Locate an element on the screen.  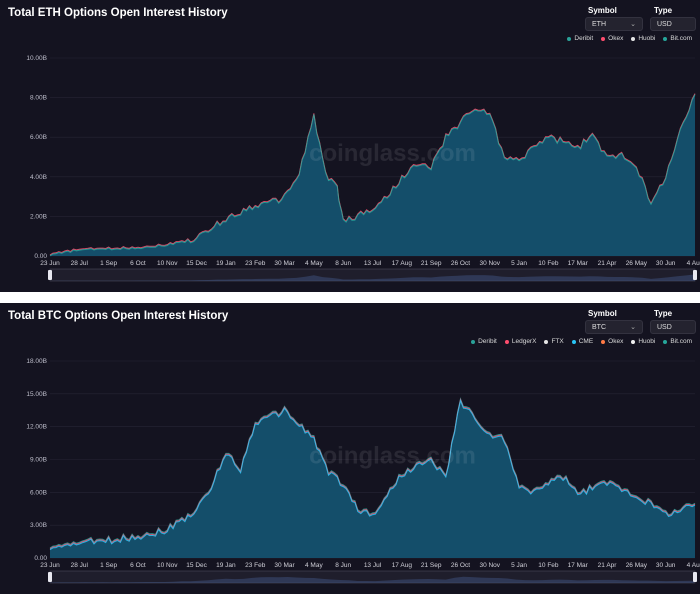
legend: Deribit LedgerX FTX CME Okex Huobi Bit.com is located at coordinates (581, 341).